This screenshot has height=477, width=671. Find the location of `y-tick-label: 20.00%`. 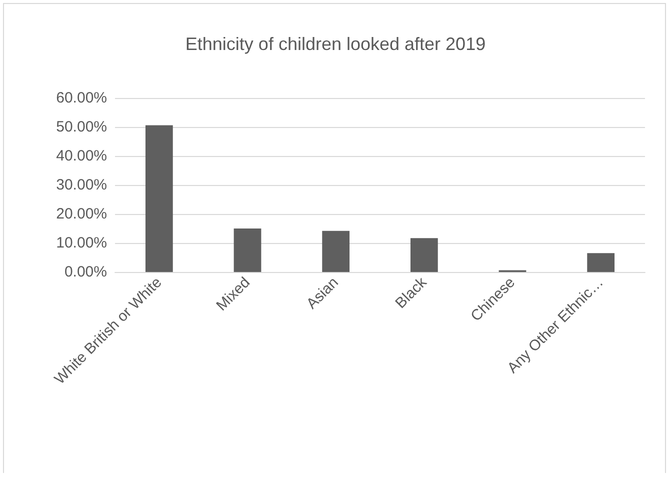

y-tick-label: 20.00% is located at coordinates (81, 214).